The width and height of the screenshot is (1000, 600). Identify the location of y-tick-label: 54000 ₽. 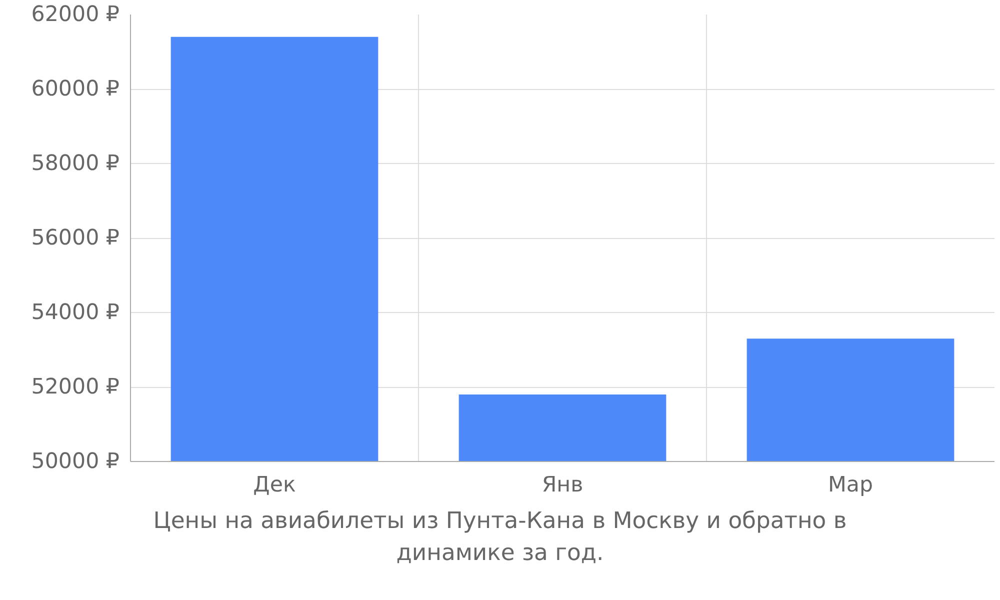
(75, 312).